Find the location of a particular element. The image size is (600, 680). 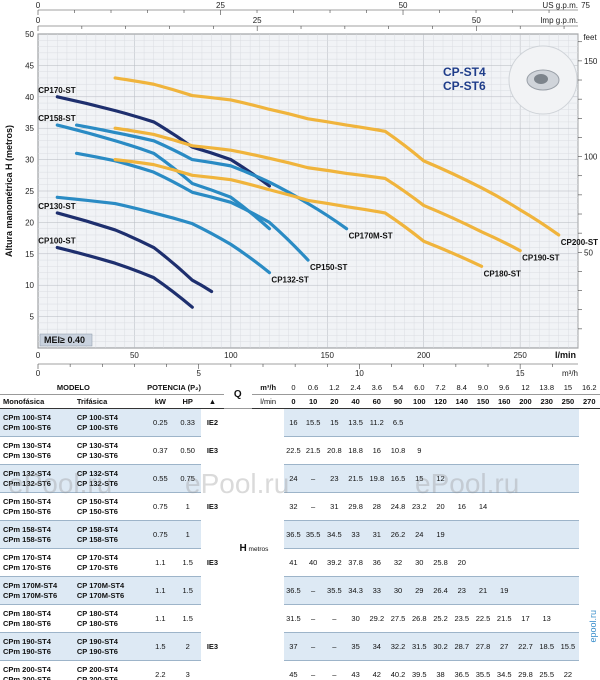

head-value: 37.8 is located at coordinates (355, 562).